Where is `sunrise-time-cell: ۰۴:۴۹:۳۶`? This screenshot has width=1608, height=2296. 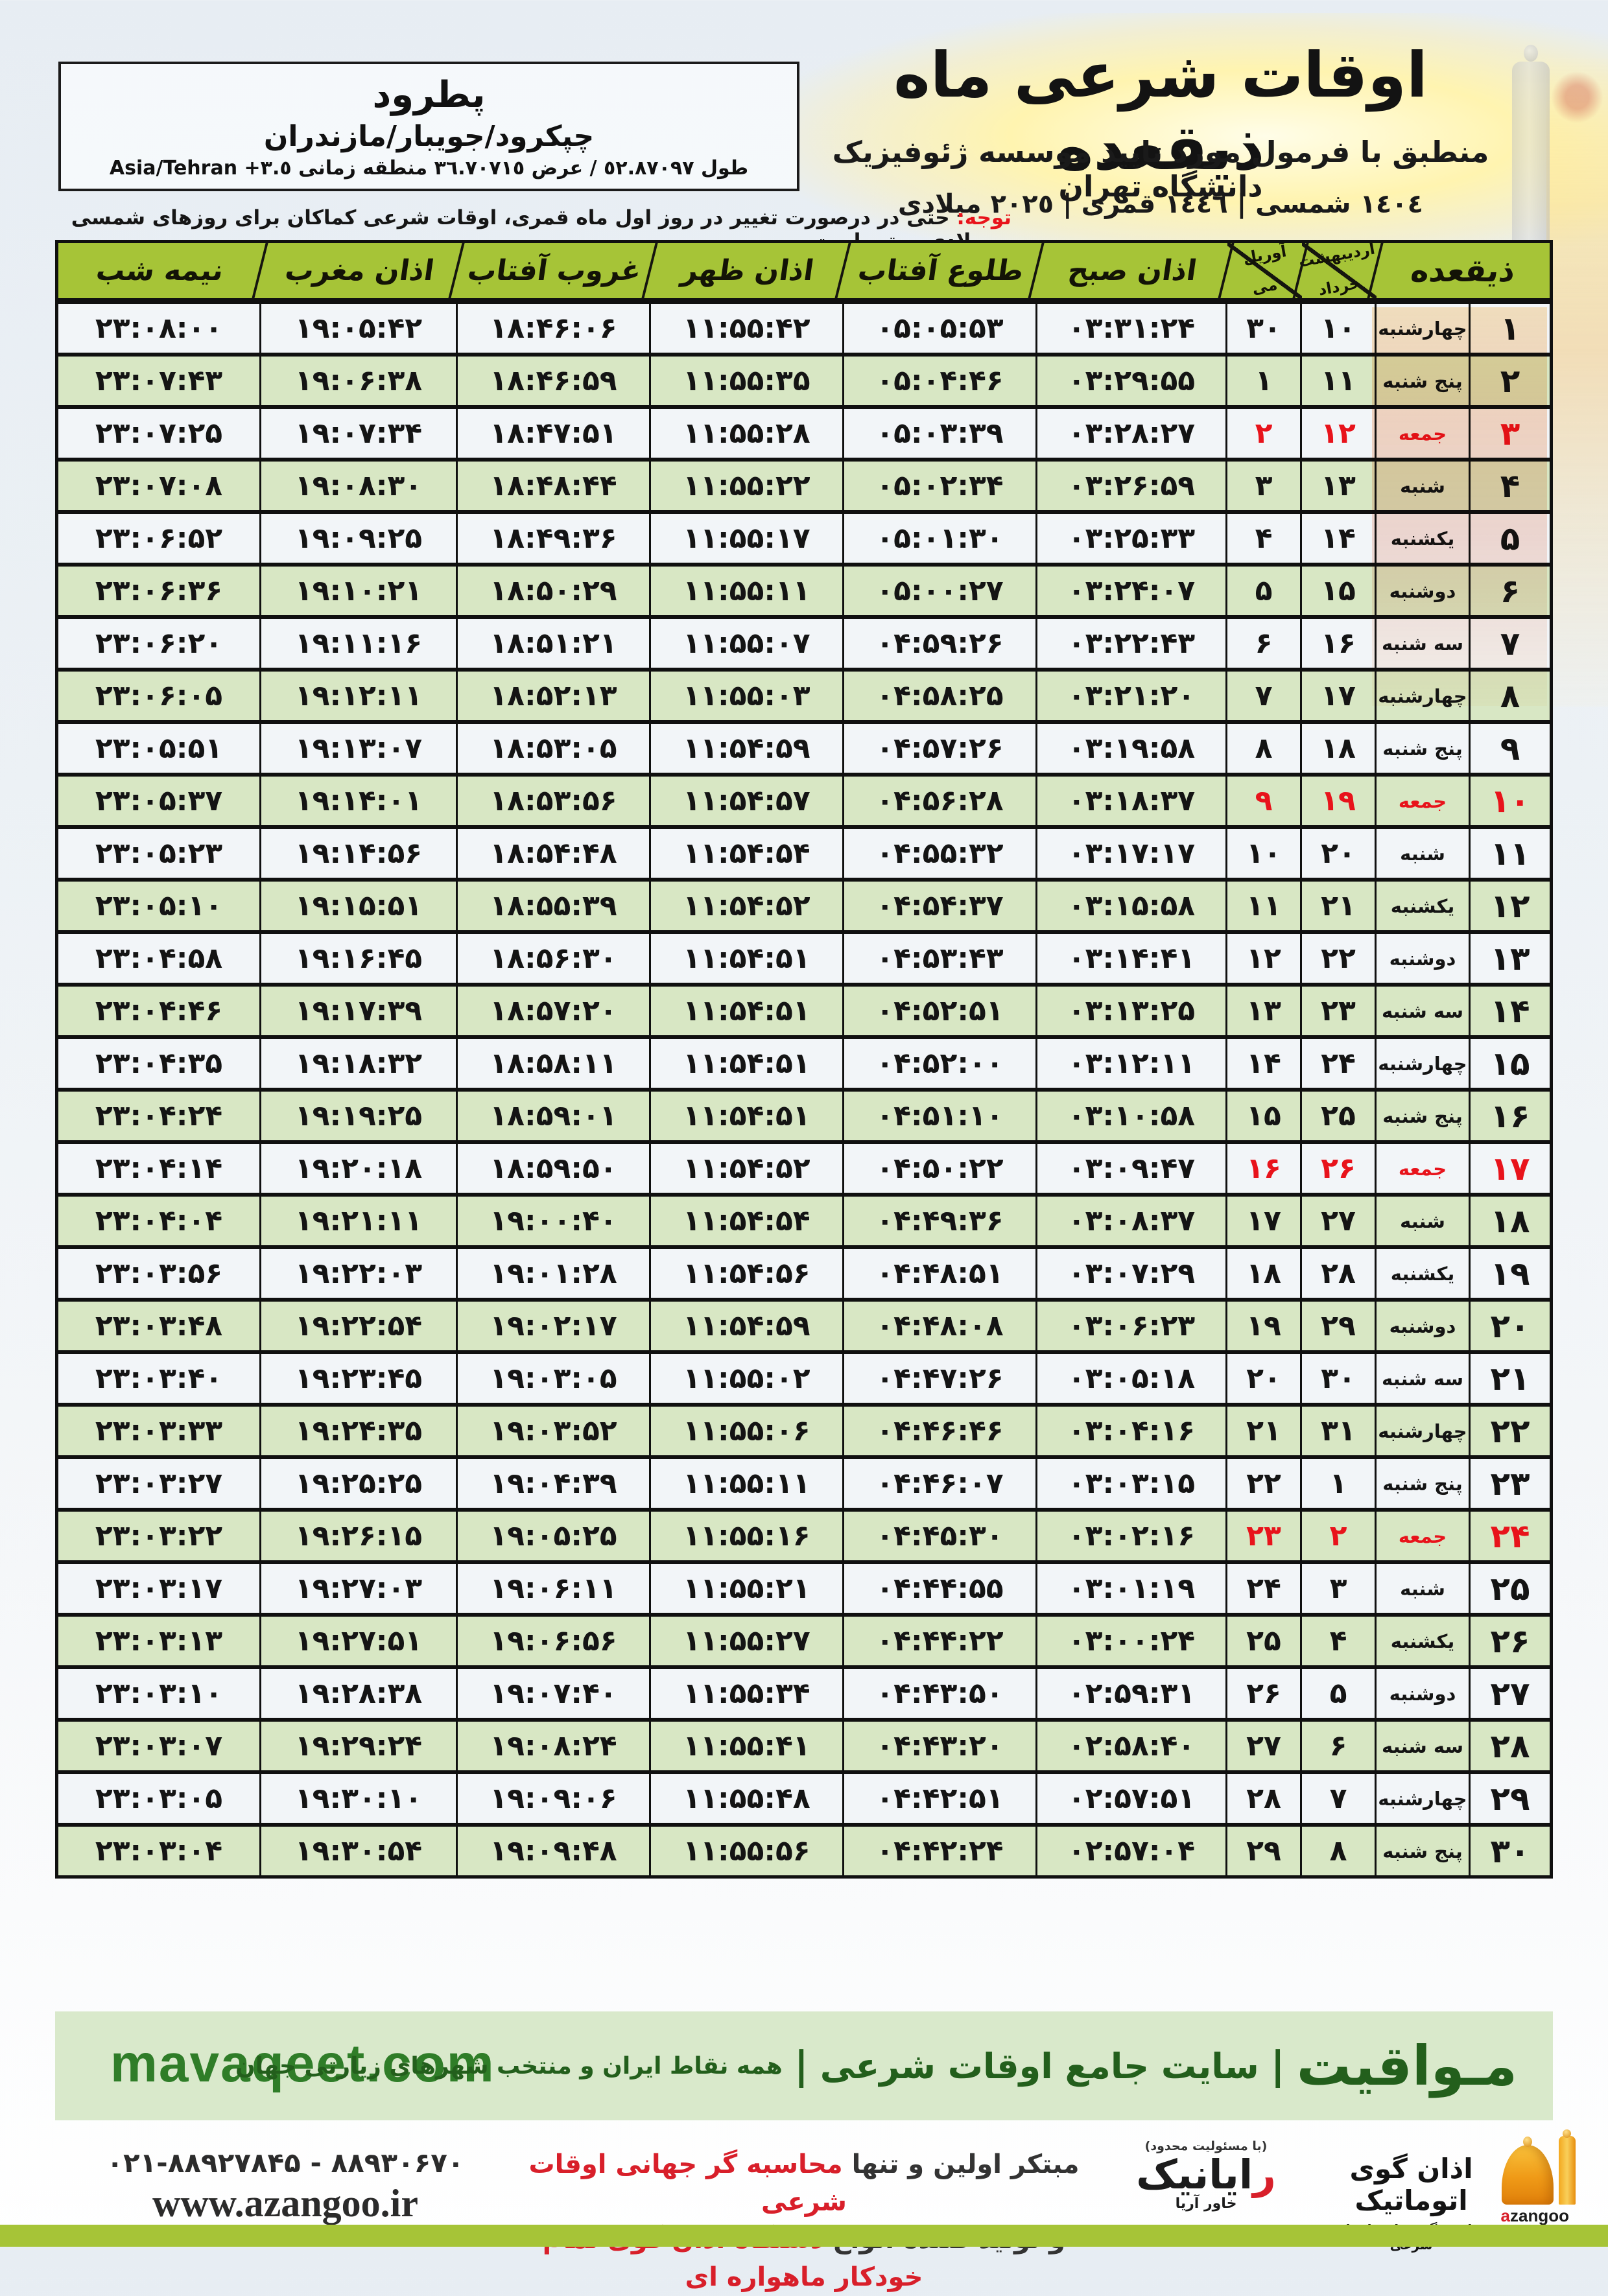 sunrise-time-cell: ۰۴:۴۹:۳۶ is located at coordinates (940, 1221).